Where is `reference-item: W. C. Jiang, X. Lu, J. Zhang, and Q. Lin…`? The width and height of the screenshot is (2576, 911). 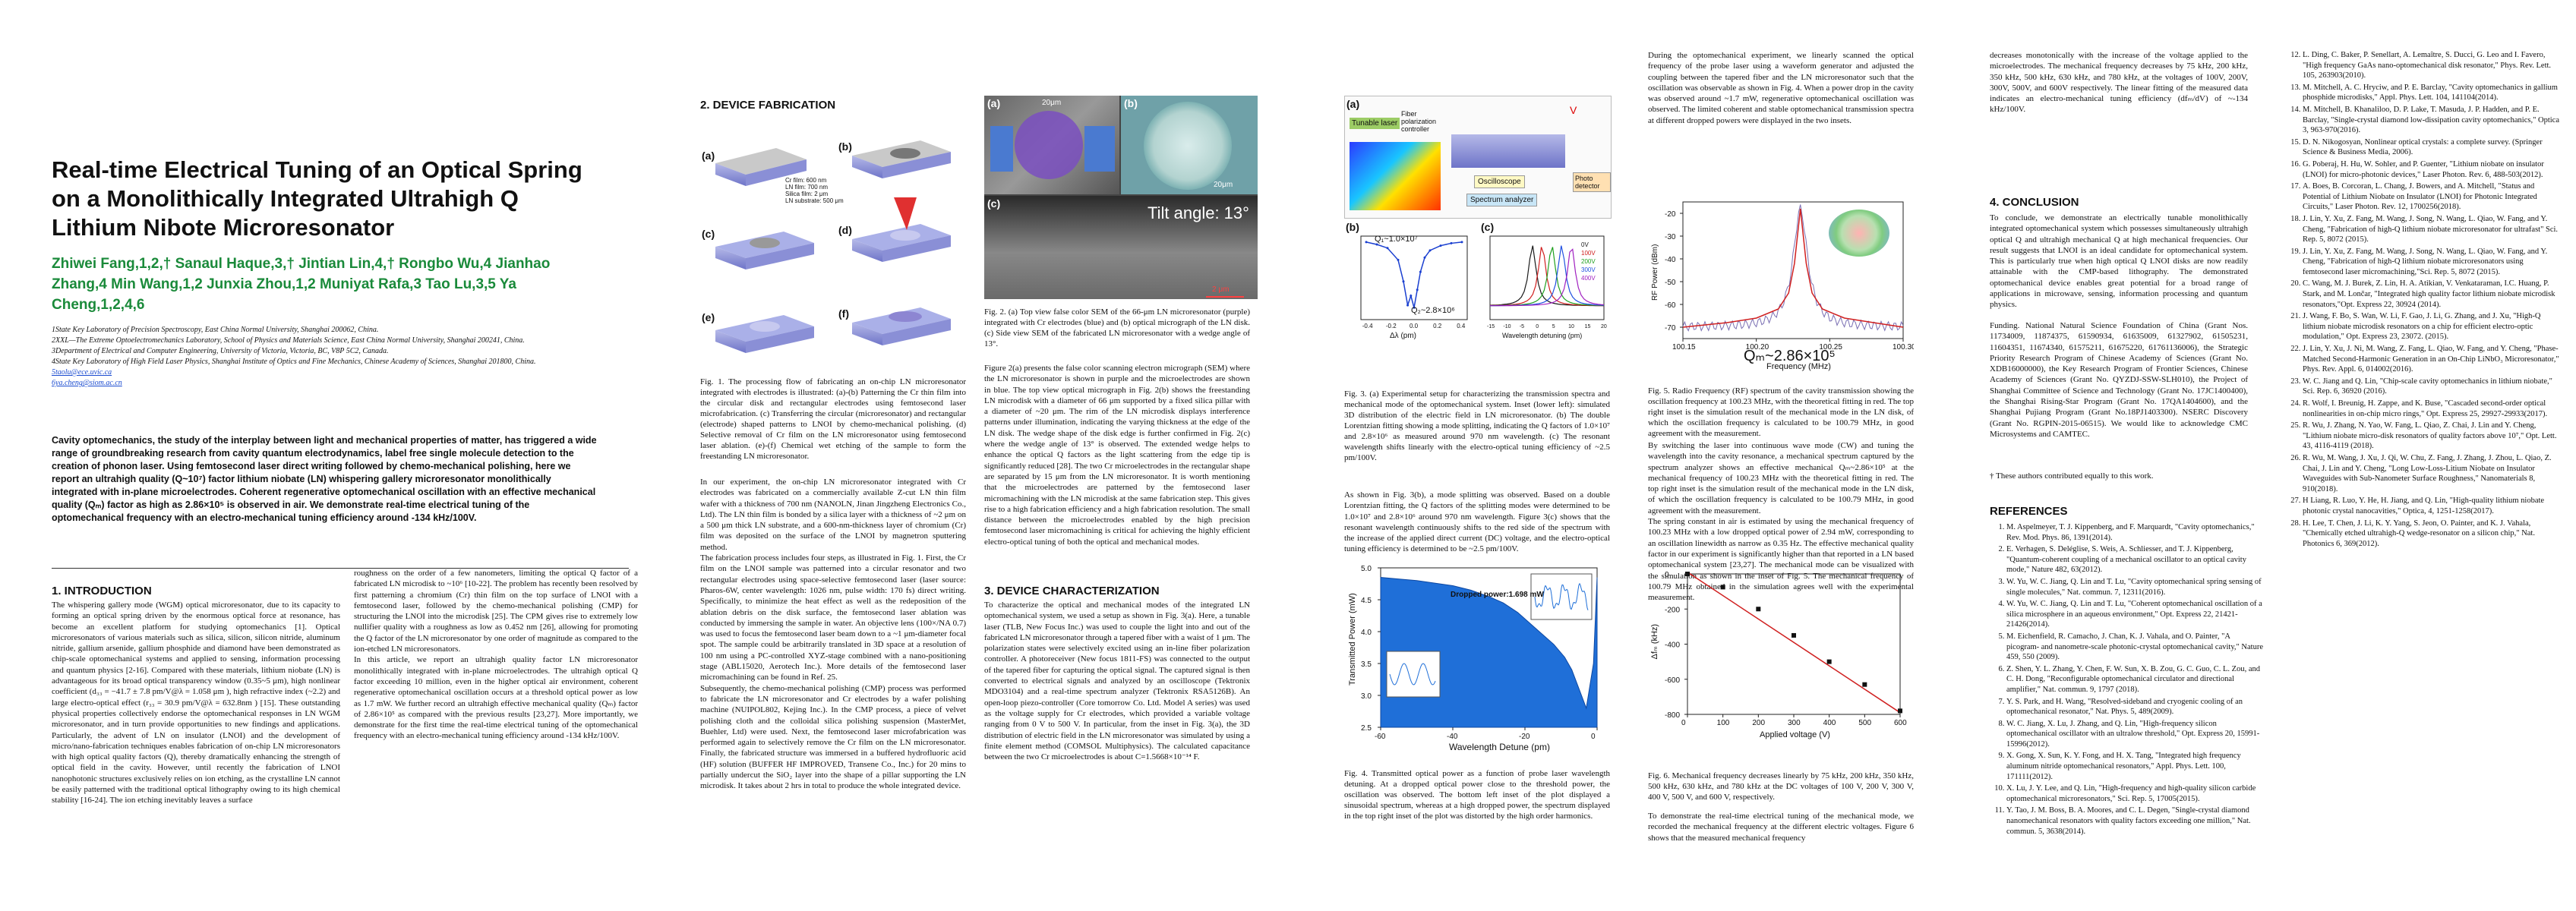 reference-item: W. C. Jiang, X. Lu, J. Zhang, and Q. Lin… is located at coordinates (2135, 734).